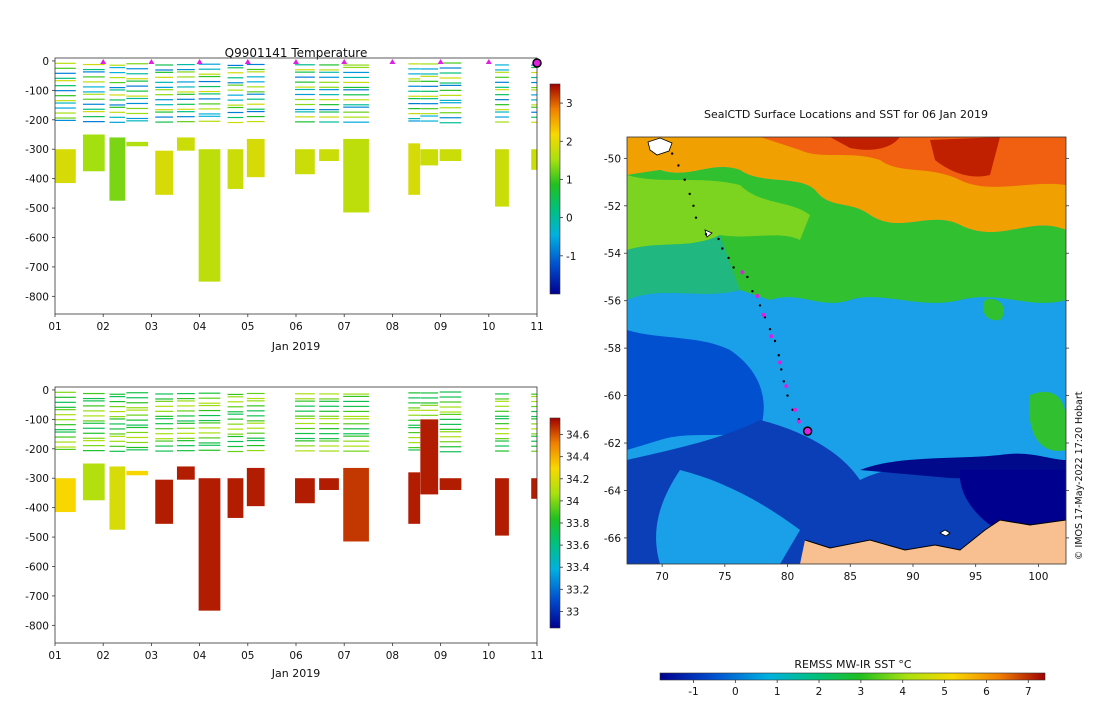 This screenshot has height=704, width=1100. What do you see at coordinates (747, 277) in the screenshot?
I see `track-point` at bounding box center [747, 277].